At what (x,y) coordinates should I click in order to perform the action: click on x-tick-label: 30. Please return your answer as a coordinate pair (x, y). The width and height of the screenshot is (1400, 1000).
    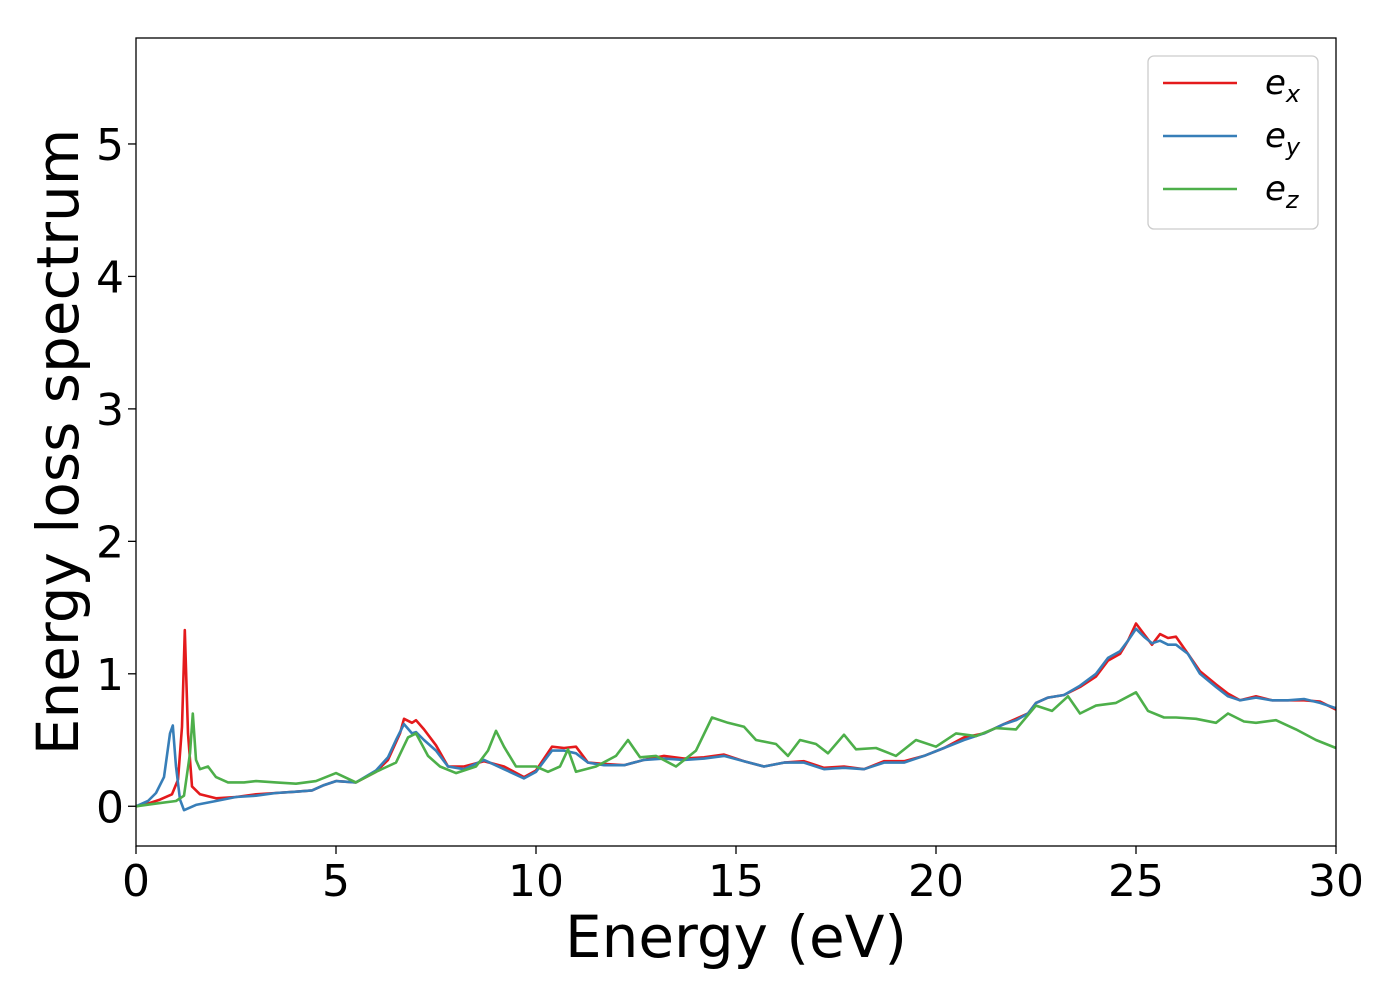
    Looking at the image, I should click on (1336, 881).